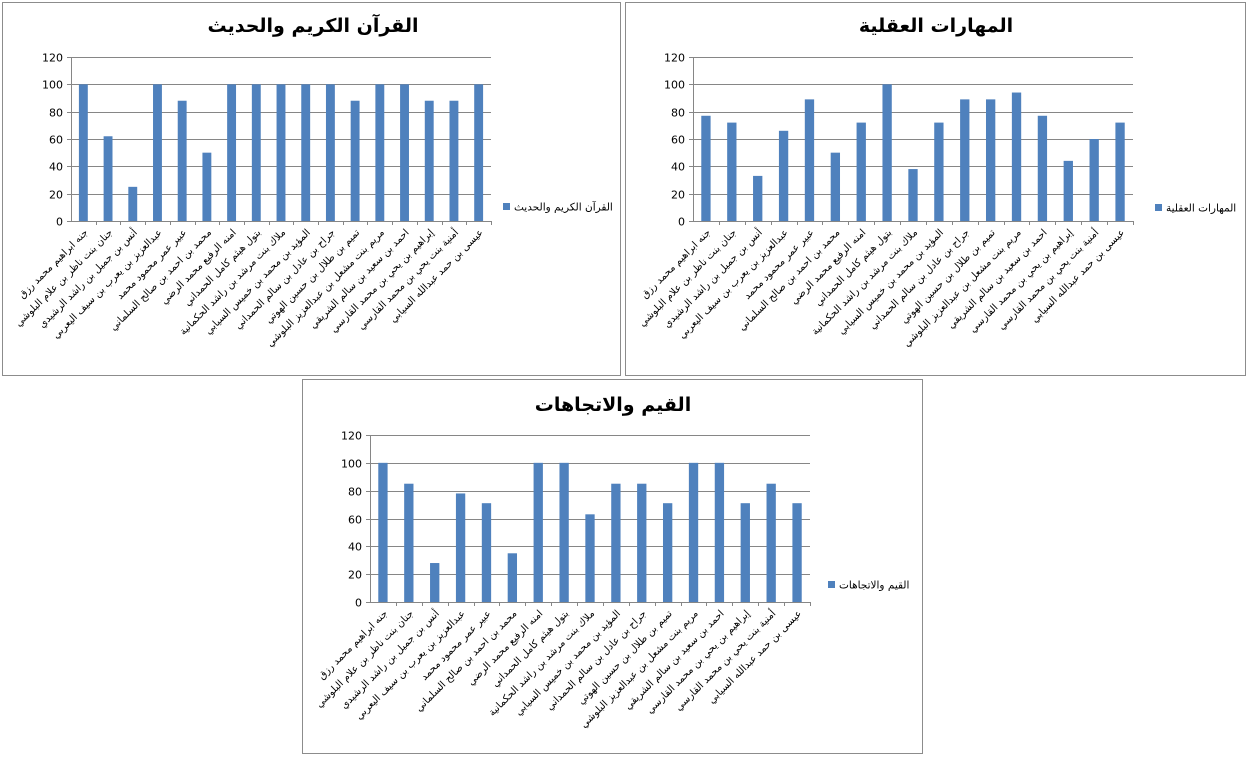  I want to click on chart-title: المهارات العقلية, so click(936, 26).